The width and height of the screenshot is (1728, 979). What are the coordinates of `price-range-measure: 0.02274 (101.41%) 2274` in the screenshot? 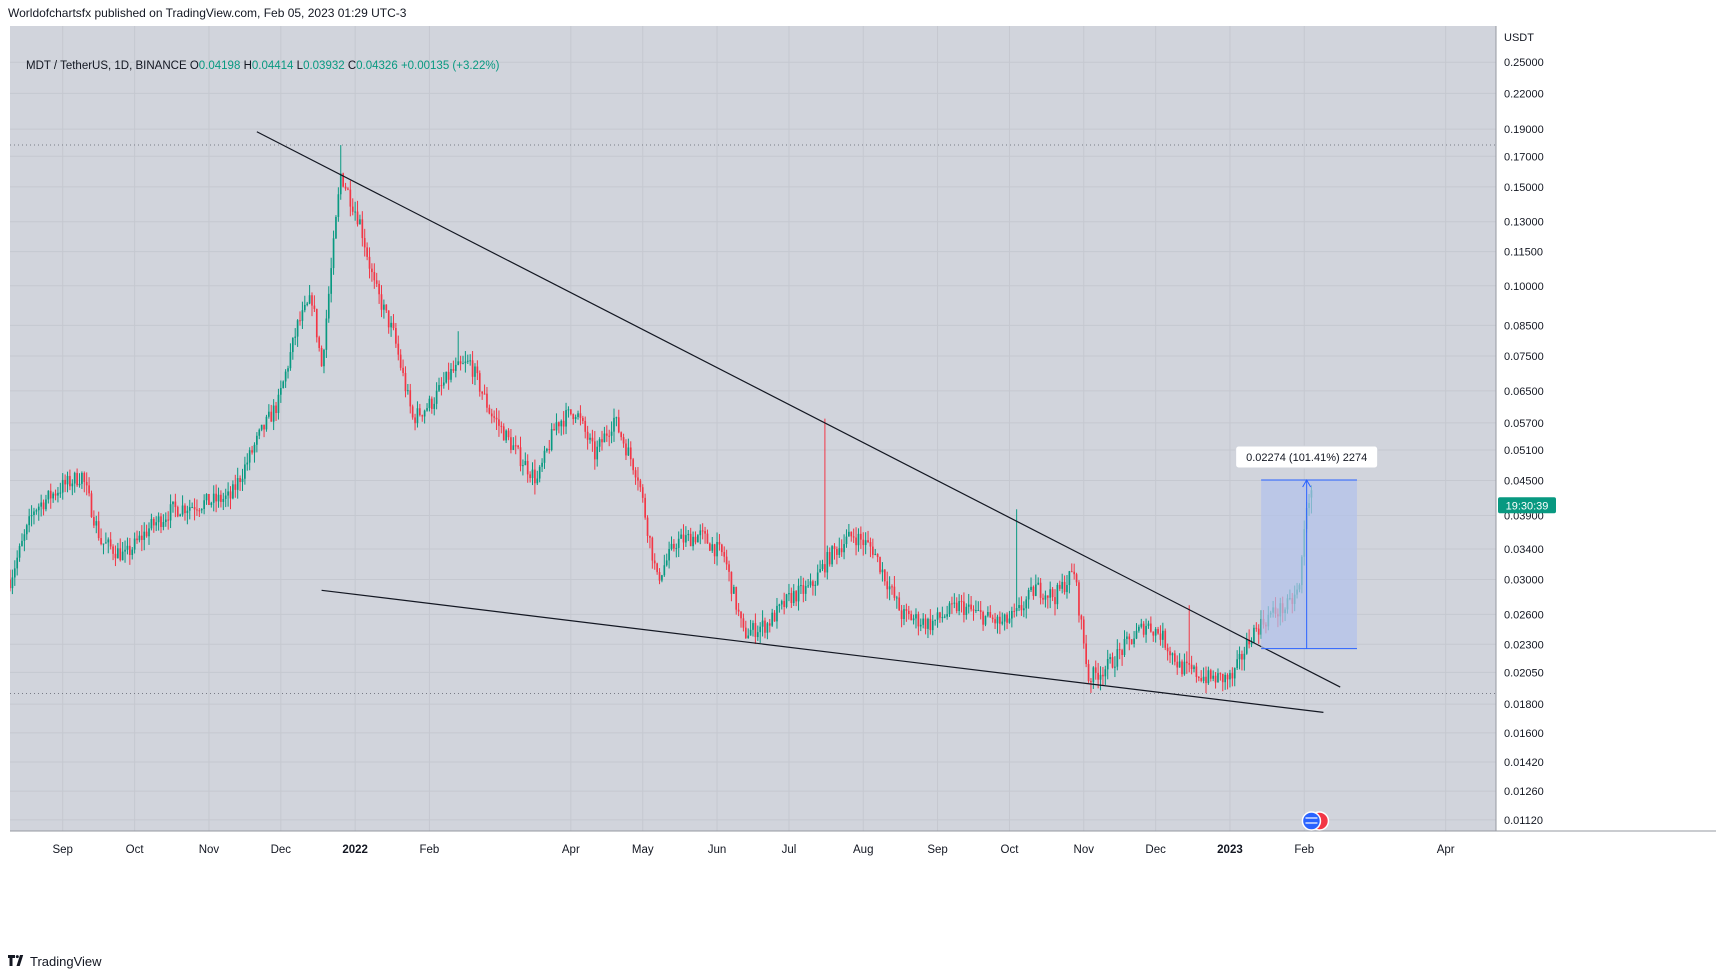 It's located at (1307, 547).